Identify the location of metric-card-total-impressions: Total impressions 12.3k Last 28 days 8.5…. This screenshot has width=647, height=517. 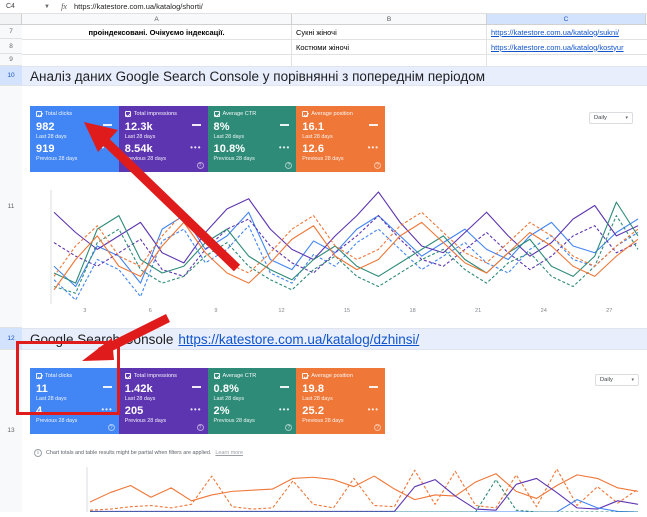
(163, 139).